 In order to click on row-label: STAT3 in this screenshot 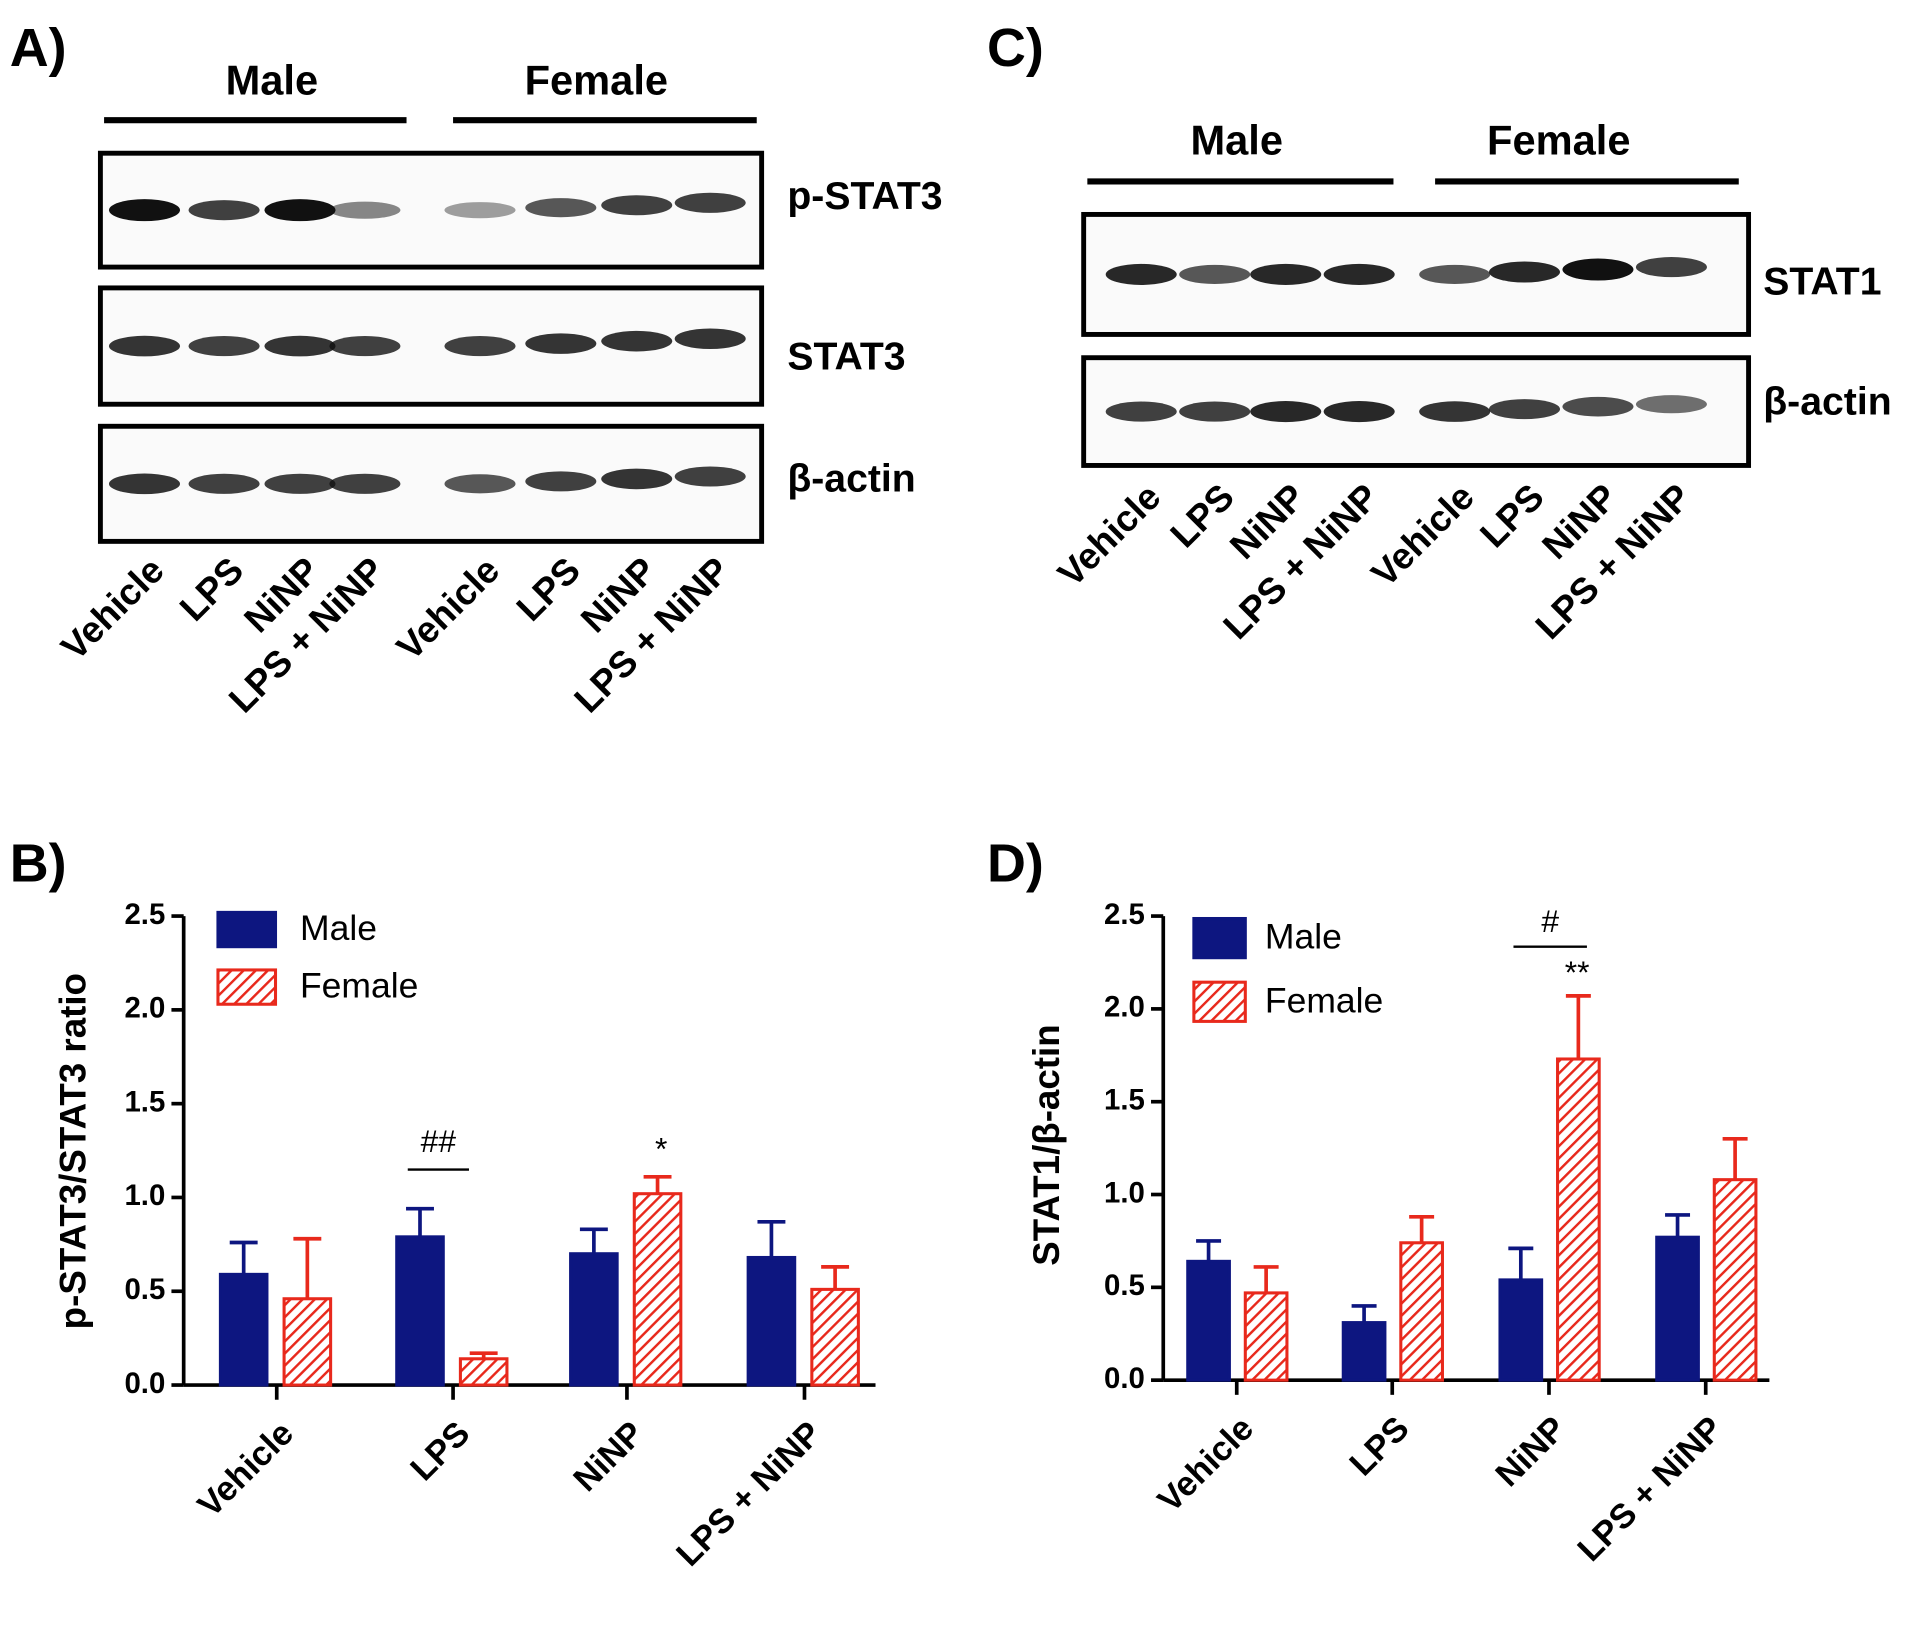, I will do `click(846, 356)`.